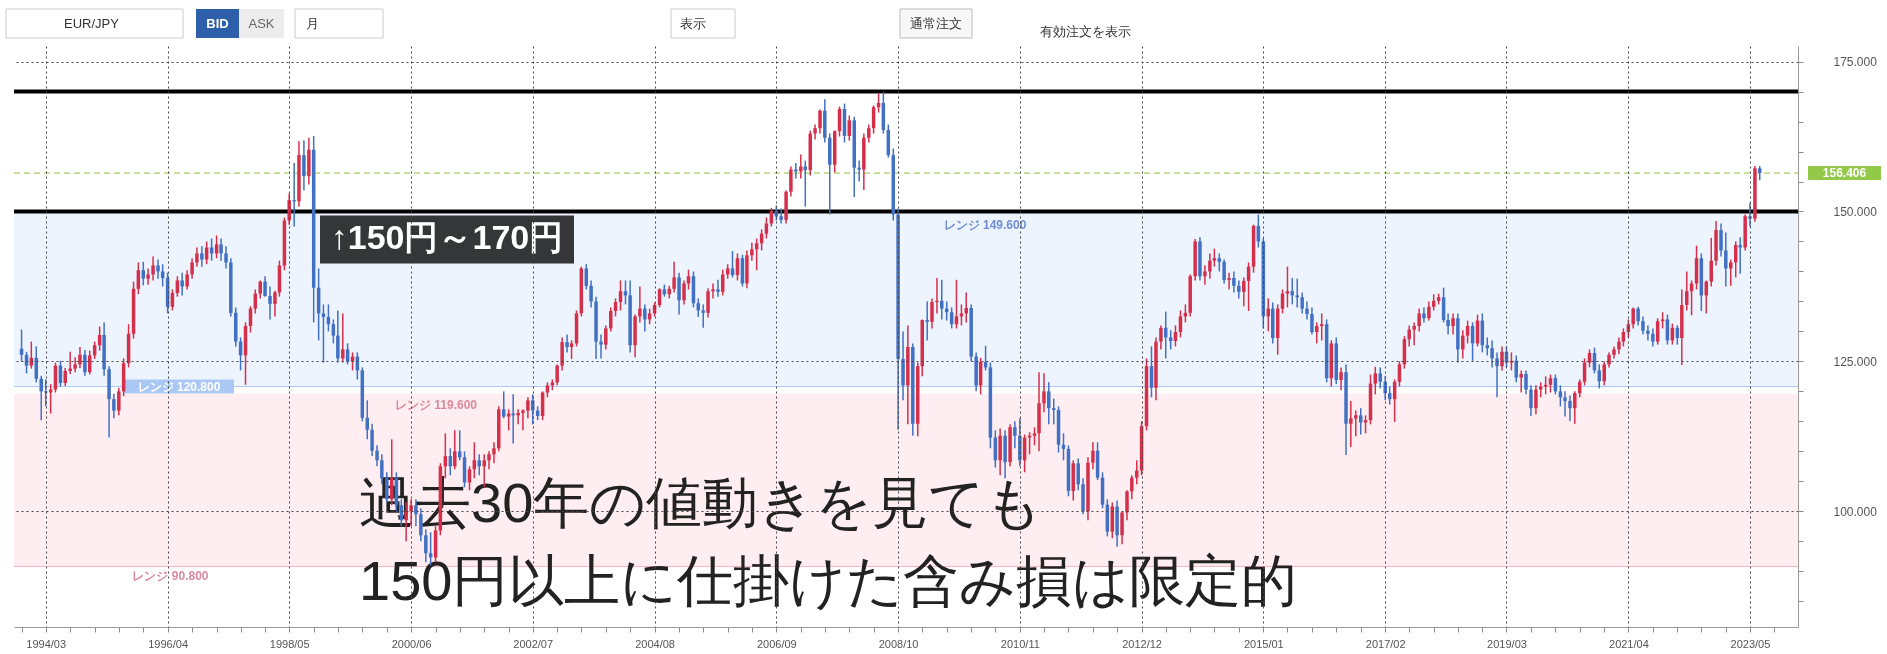  What do you see at coordinates (1750, 643) in the screenshot?
I see `x-tick-label: 2023/05` at bounding box center [1750, 643].